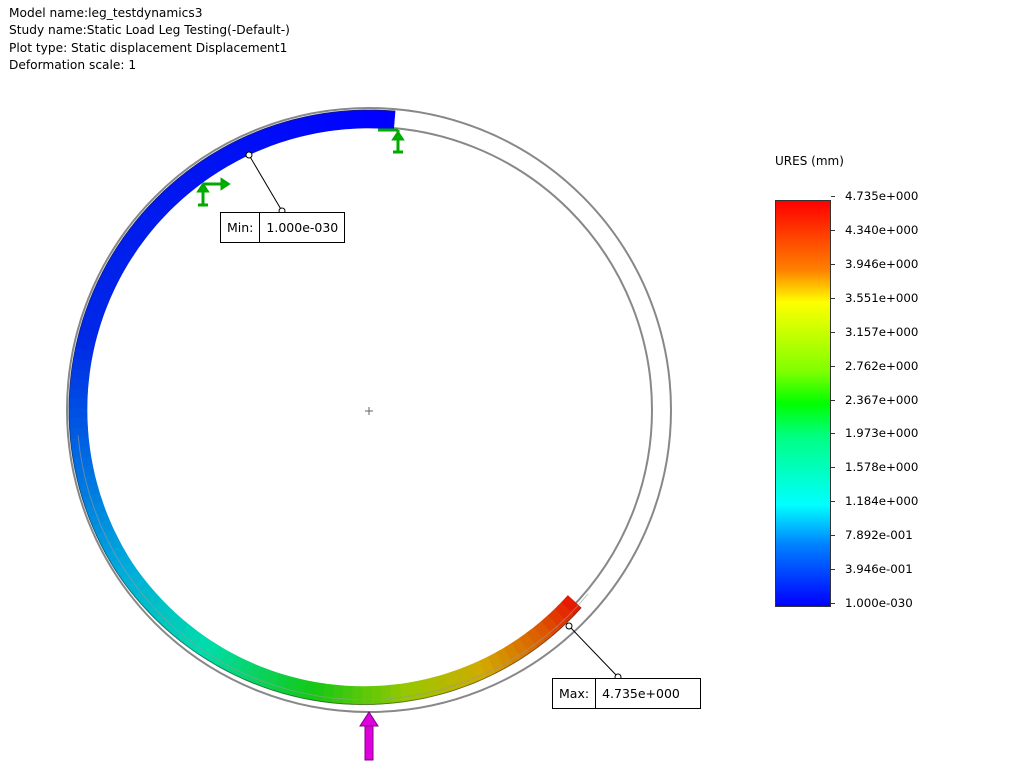 This screenshot has width=1019, height=780. Describe the element at coordinates (593, 651) in the screenshot. I see `max-leader` at that location.